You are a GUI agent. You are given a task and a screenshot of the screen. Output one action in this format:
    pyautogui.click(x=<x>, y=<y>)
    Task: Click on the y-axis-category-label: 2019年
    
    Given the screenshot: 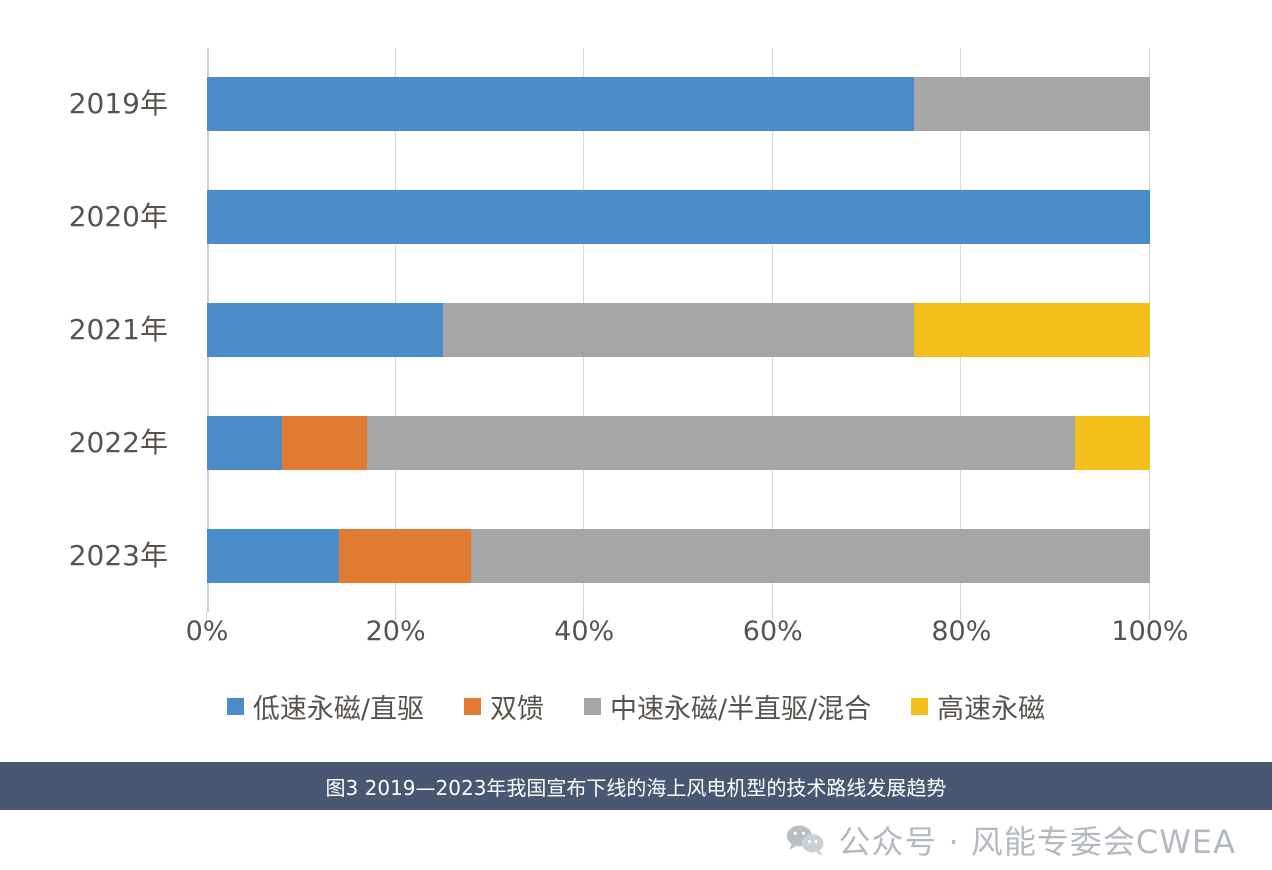 What is the action you would take?
    pyautogui.click(x=118, y=104)
    